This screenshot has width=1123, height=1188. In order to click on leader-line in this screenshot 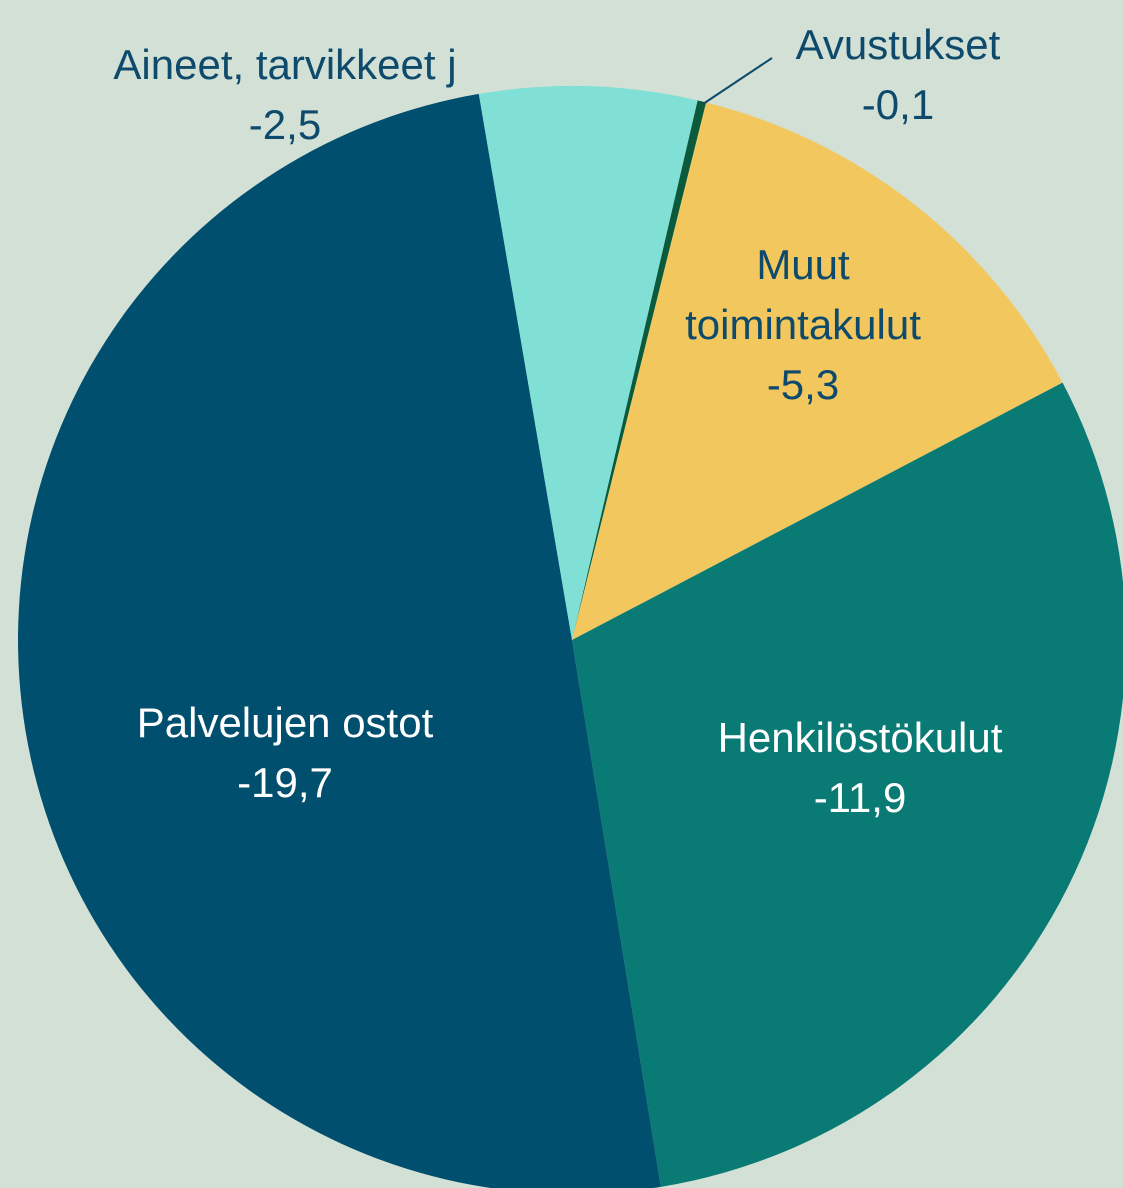, I will do `click(737, 81)`.